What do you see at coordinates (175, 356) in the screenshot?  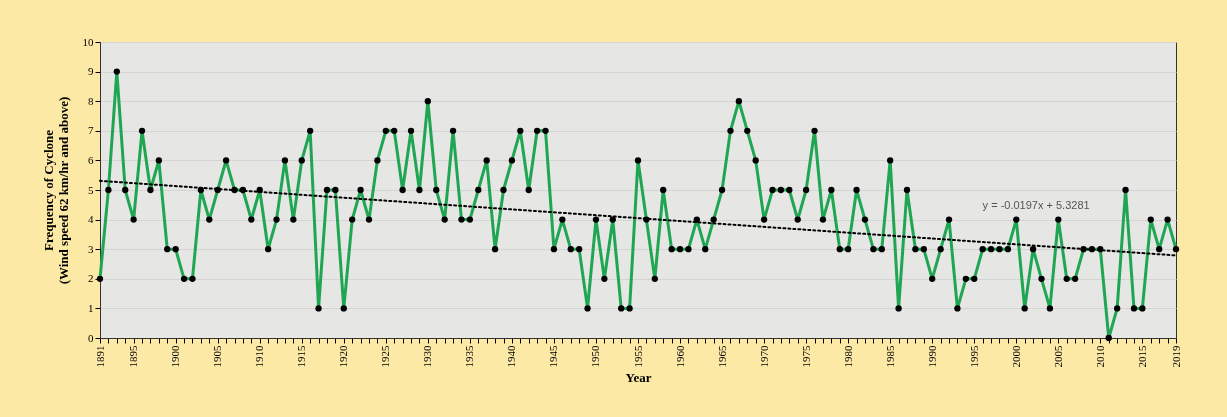 I see `x-tick-label: 1900` at bounding box center [175, 356].